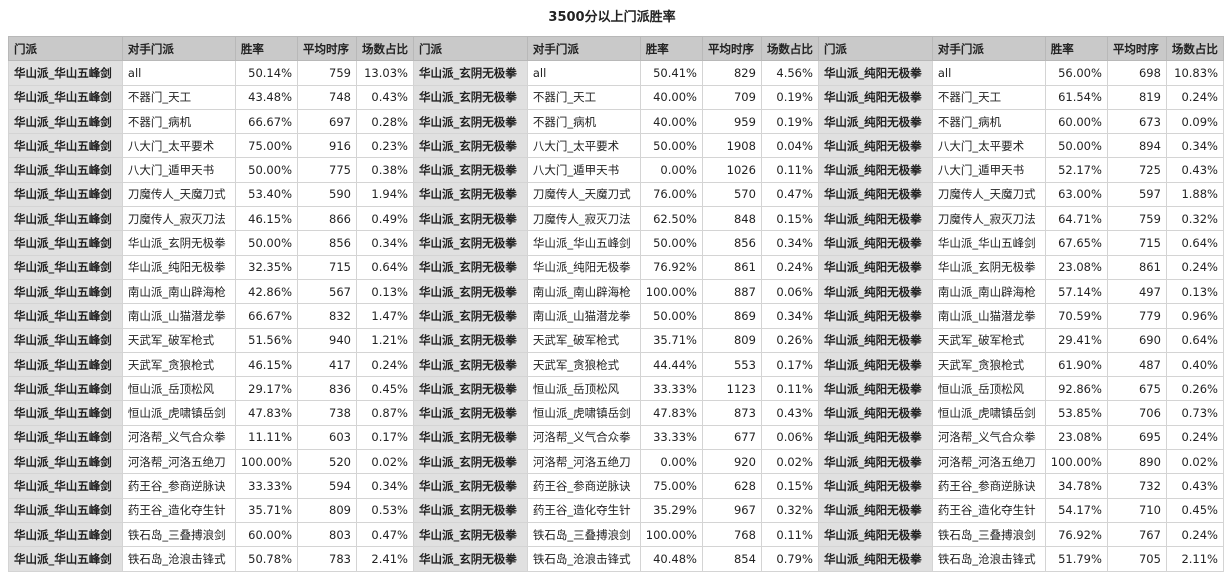  What do you see at coordinates (988, 48) in the screenshot?
I see `column-header-opponent: 对手门派` at bounding box center [988, 48].